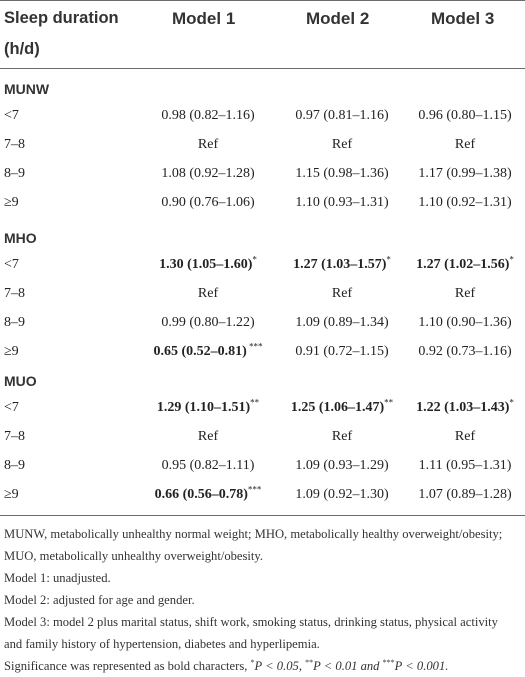  I want to click on estimate-value: 0.65 (0.52–0.81), so click(200, 351).